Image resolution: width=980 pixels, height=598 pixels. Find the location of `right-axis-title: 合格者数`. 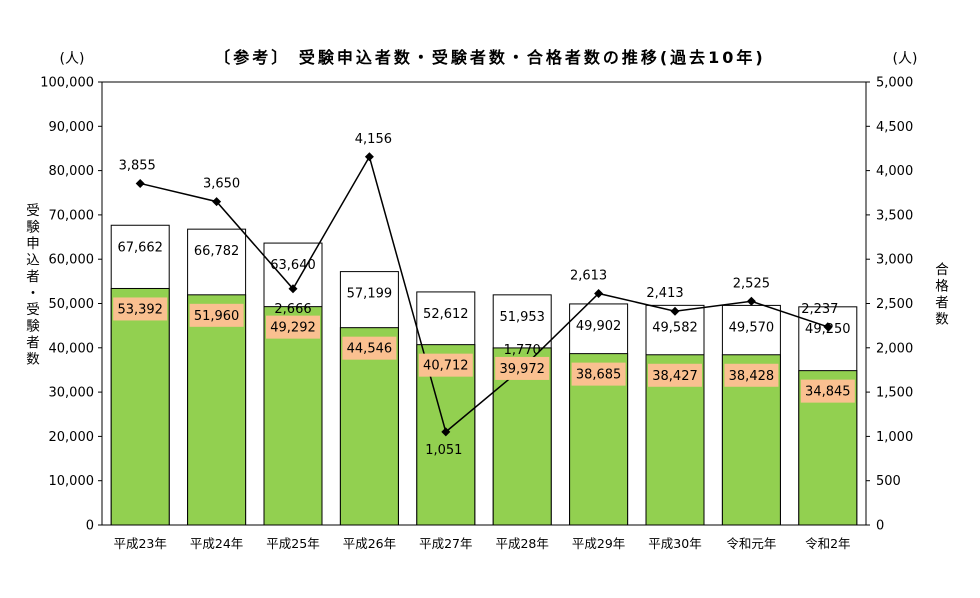

right-axis-title: 合格者数 is located at coordinates (942, 295).